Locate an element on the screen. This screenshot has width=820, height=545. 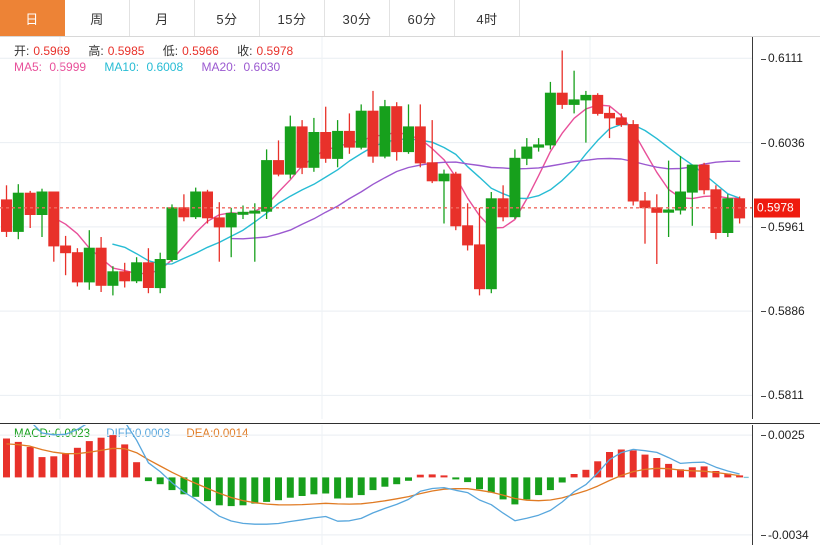
macd-value: -0.0023 is located at coordinates (71, 434).